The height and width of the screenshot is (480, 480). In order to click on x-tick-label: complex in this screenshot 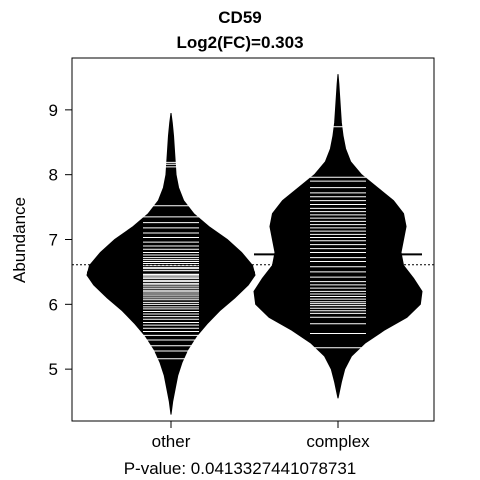, I will do `click(338, 441)`.